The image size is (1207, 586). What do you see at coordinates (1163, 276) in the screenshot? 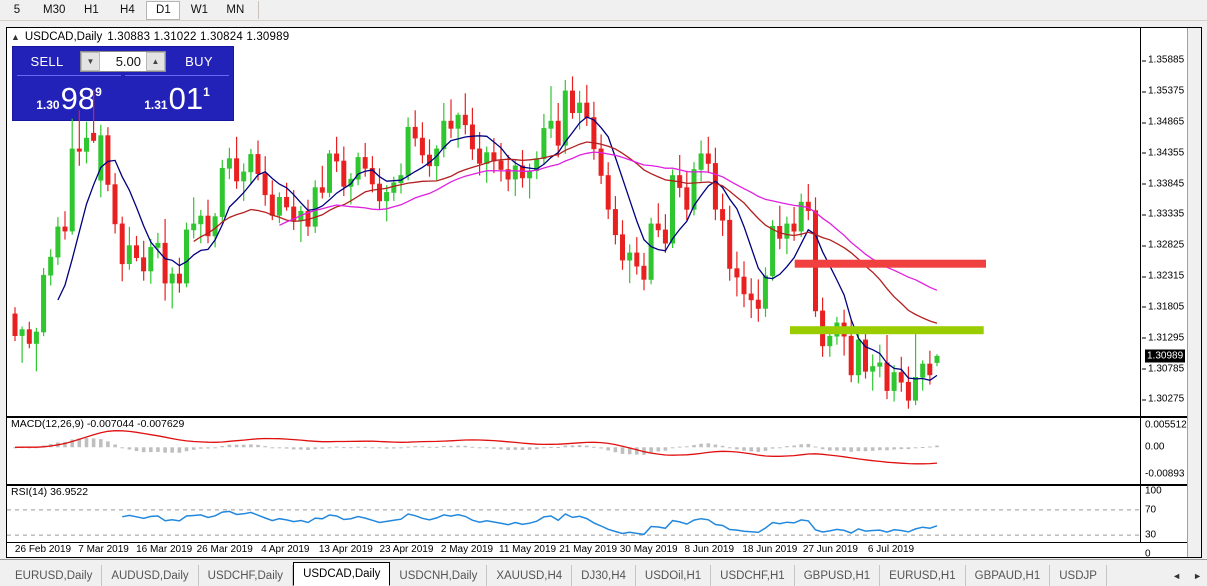
I see `price-tick: 1.32315` at bounding box center [1163, 276].